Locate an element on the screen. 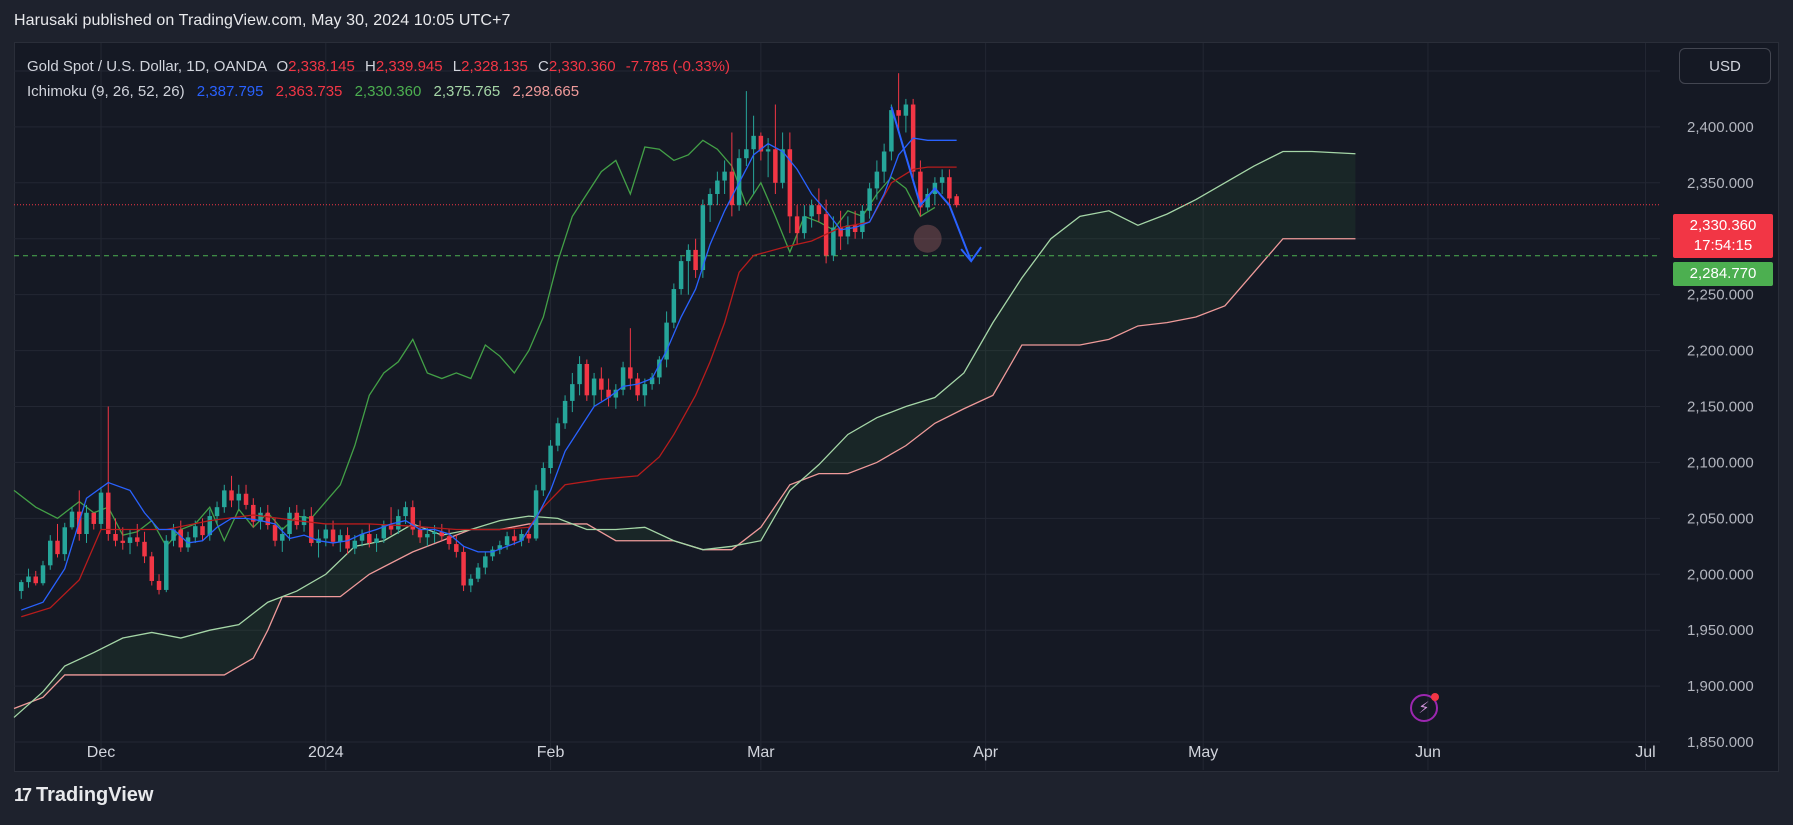  y-axis-tick-label: 2,250.000 is located at coordinates (1720, 295).